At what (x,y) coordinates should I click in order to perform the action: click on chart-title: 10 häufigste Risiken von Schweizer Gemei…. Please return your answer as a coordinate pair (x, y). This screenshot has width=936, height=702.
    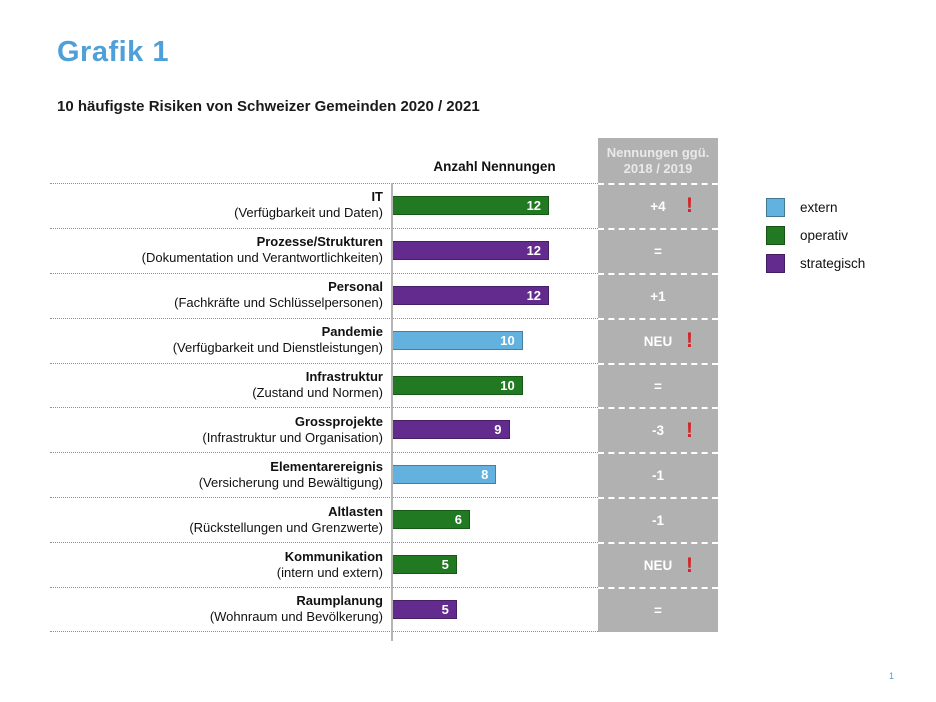
    Looking at the image, I should click on (268, 106).